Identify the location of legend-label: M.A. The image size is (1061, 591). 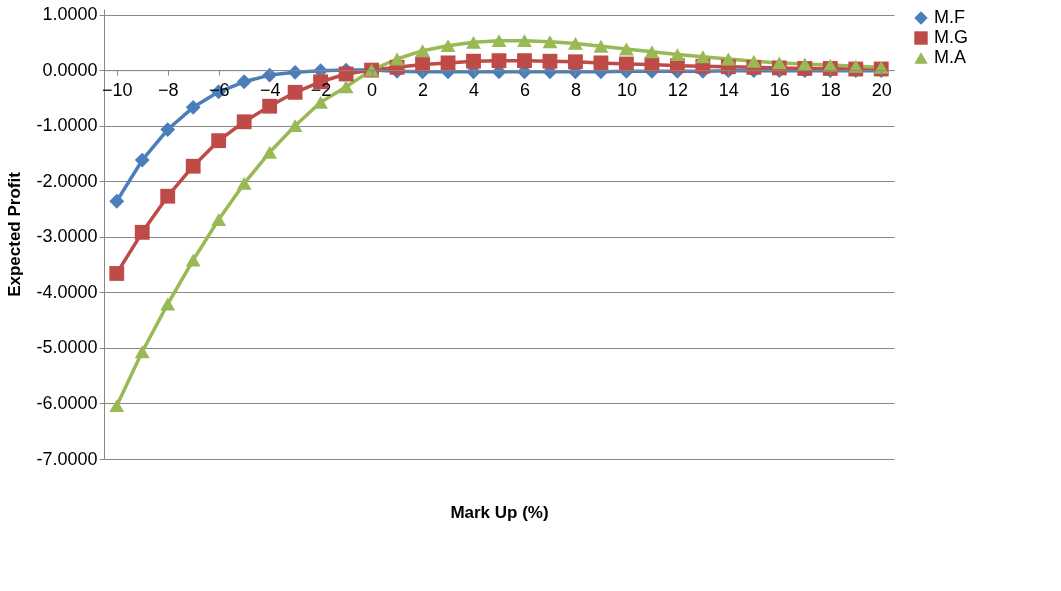
(950, 57).